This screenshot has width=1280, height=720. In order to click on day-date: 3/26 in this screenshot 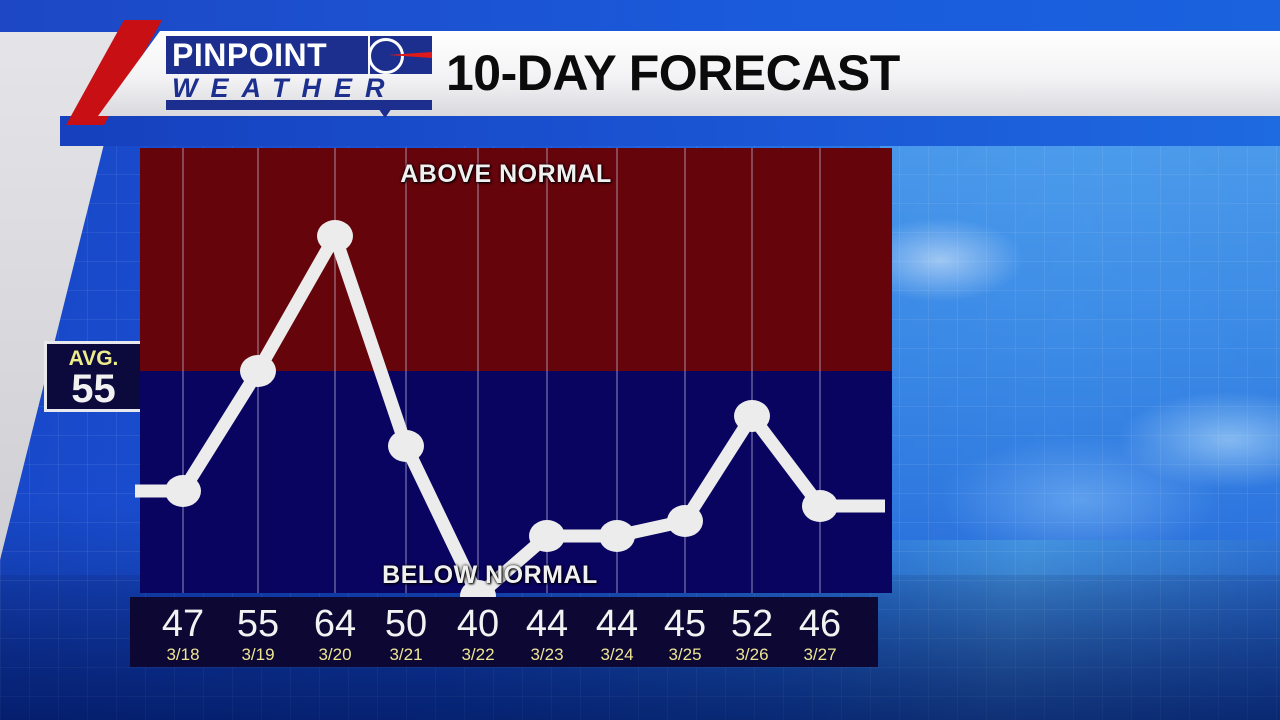, I will do `click(752, 654)`.